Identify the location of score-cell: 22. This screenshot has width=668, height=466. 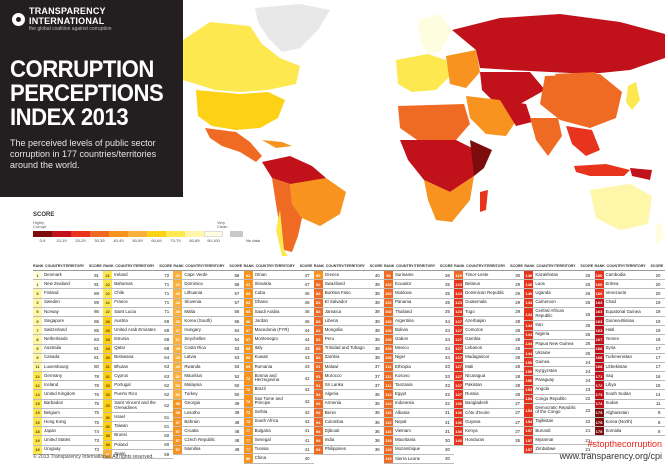
(588, 399).